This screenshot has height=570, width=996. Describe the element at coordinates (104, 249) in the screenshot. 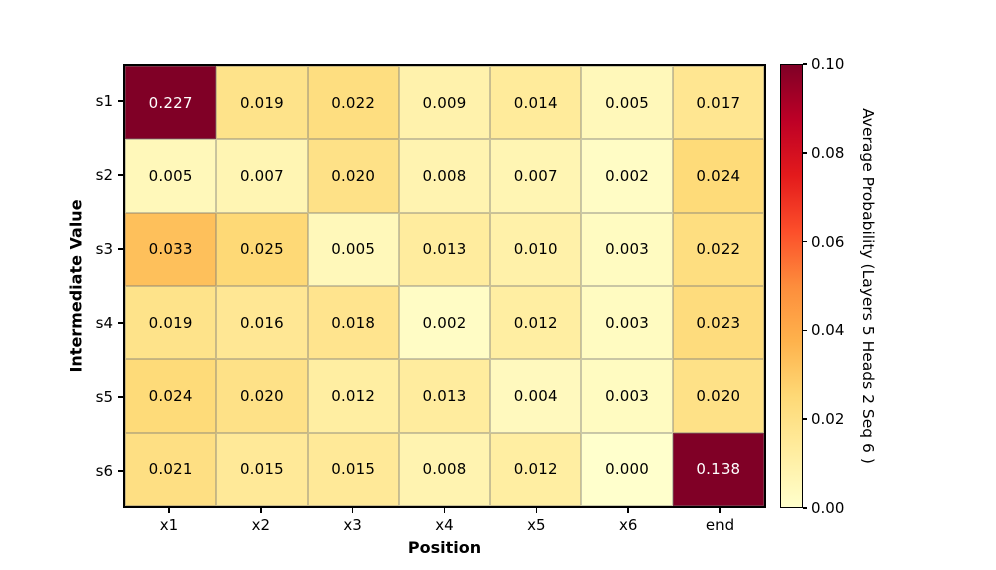

I see `y-tick-label: s3` at that location.